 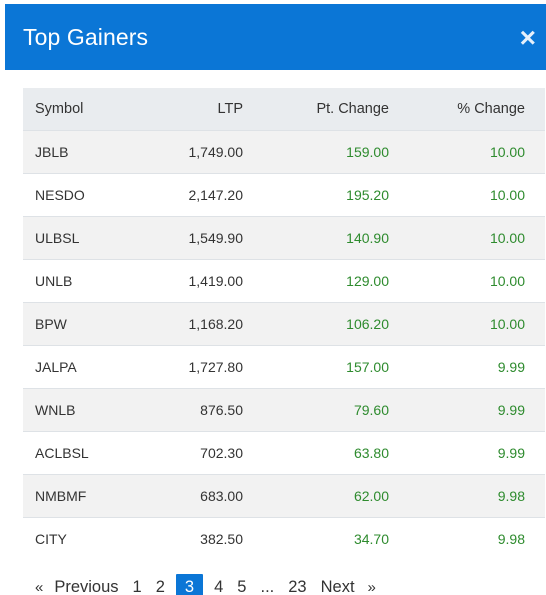 I want to click on table-row: CITY 382.50 34.70 9.98, so click(x=284, y=538).